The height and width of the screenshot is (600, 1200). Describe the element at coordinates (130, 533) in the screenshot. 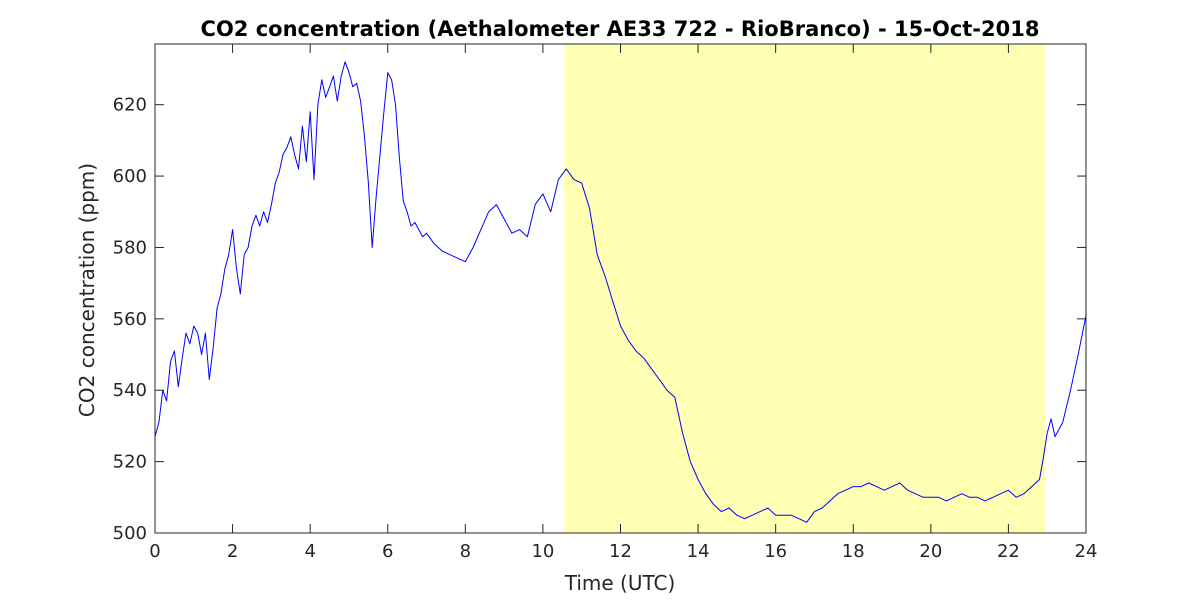

I see `y-tick-label: 500` at that location.